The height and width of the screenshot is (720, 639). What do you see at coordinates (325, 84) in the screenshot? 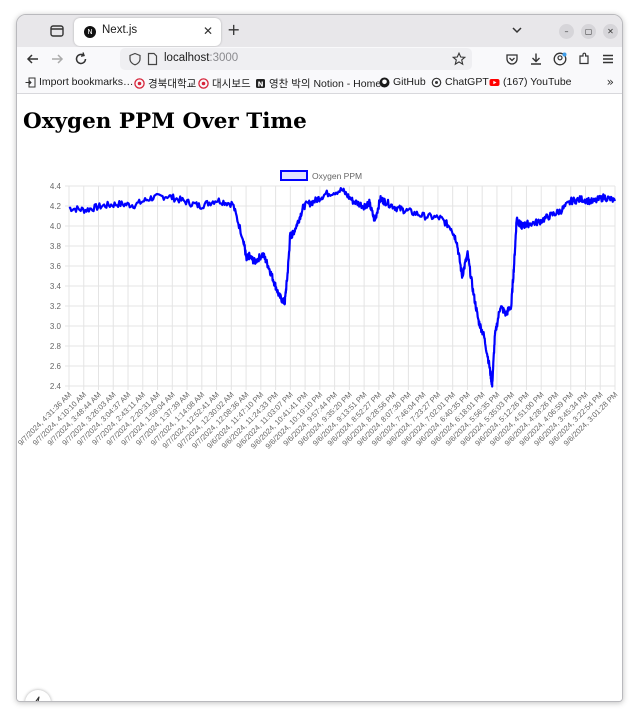
I see `bookmark-label: 영찬 박의 Notion - Home` at bounding box center [325, 84].